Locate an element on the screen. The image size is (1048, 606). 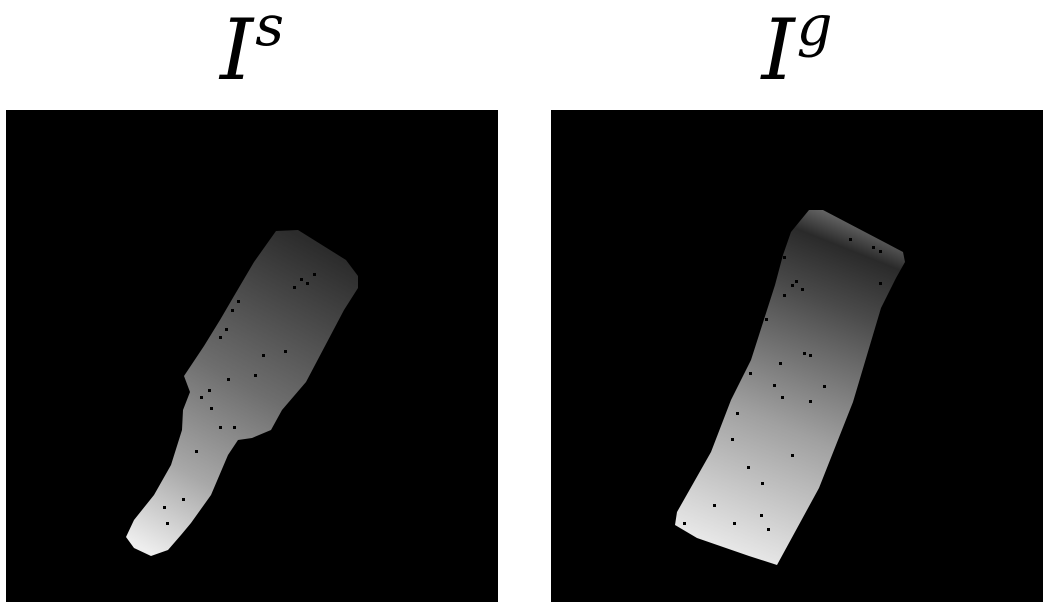
goal-image-title-text: Ig is located at coordinates (797, 49).